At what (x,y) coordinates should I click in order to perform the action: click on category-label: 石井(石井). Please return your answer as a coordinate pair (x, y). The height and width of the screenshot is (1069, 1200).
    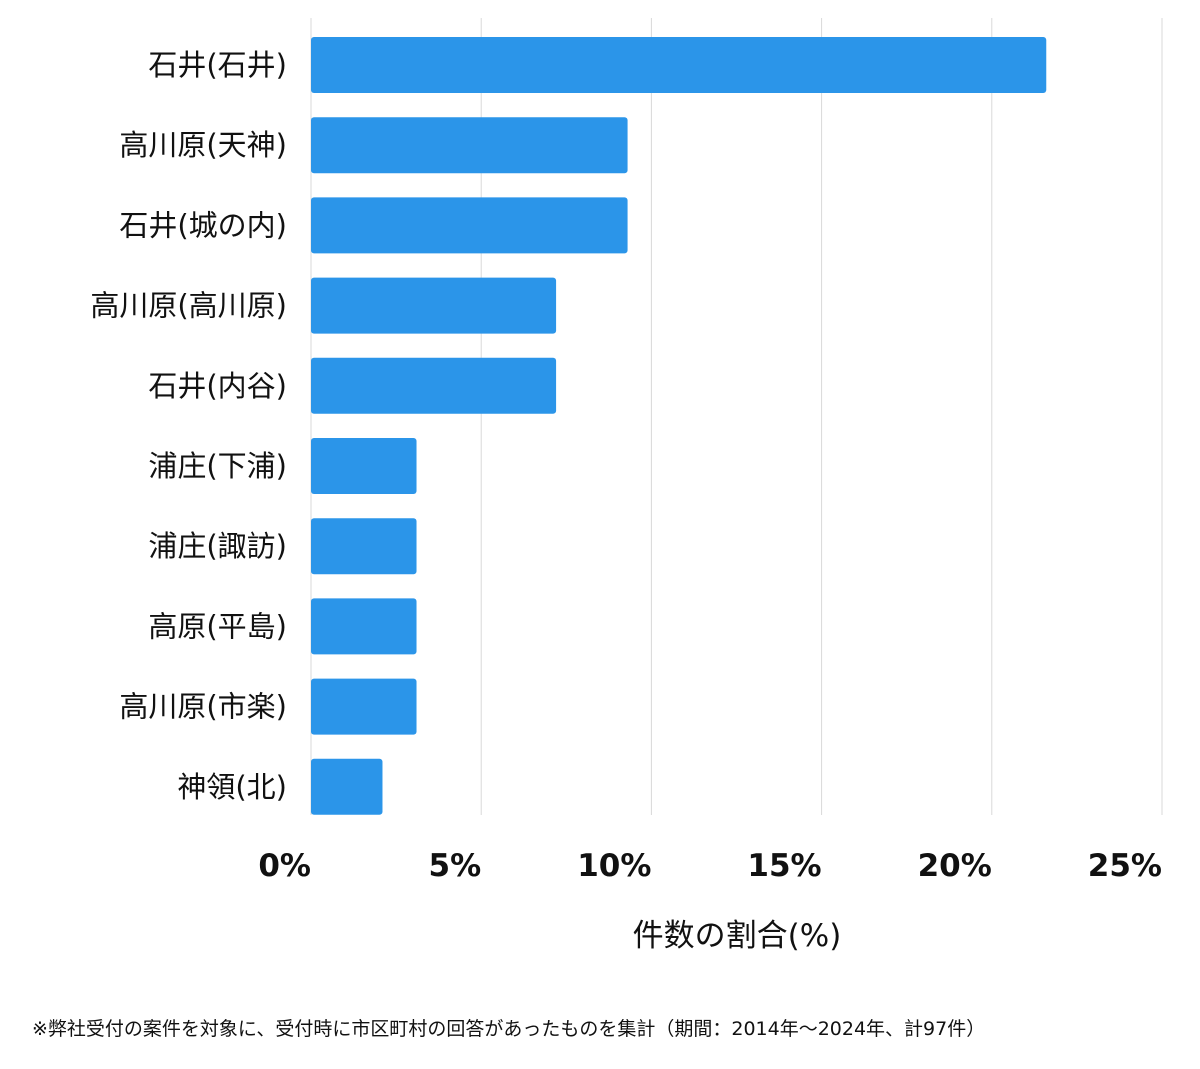
    Looking at the image, I should click on (217, 65).